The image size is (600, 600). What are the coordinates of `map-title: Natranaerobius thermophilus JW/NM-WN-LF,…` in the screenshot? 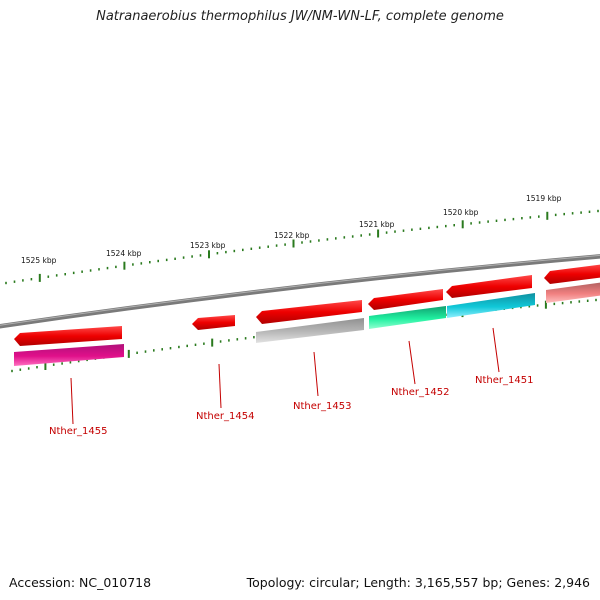 It's located at (300, 16).